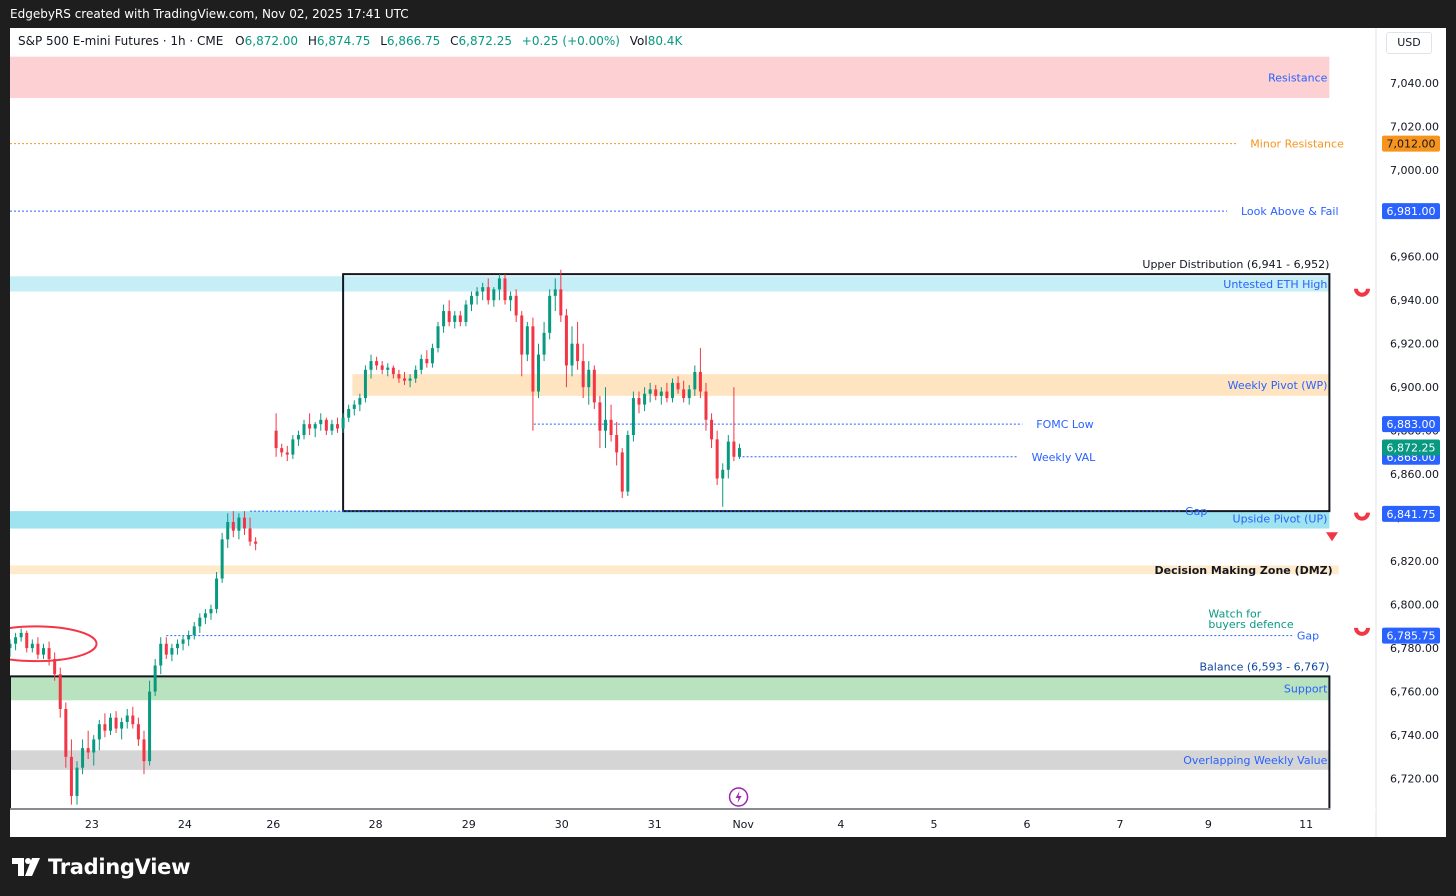 Image resolution: width=1456 pixels, height=896 pixels. Describe the element at coordinates (670, 688) in the screenshot. I see `zone-support` at that location.